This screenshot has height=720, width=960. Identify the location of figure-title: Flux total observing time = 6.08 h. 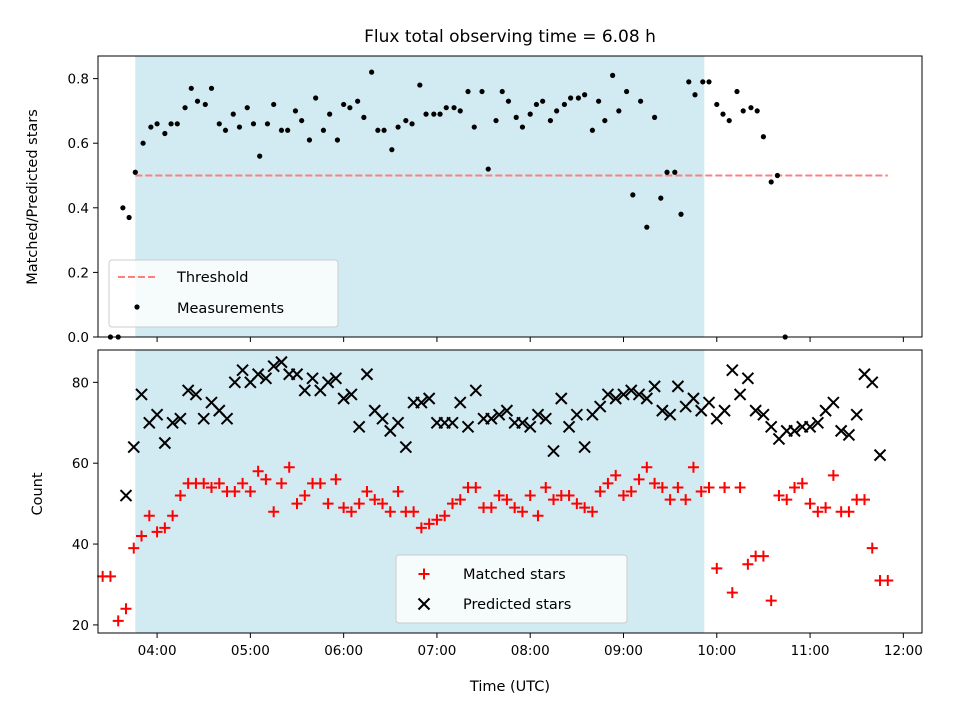
(510, 37).